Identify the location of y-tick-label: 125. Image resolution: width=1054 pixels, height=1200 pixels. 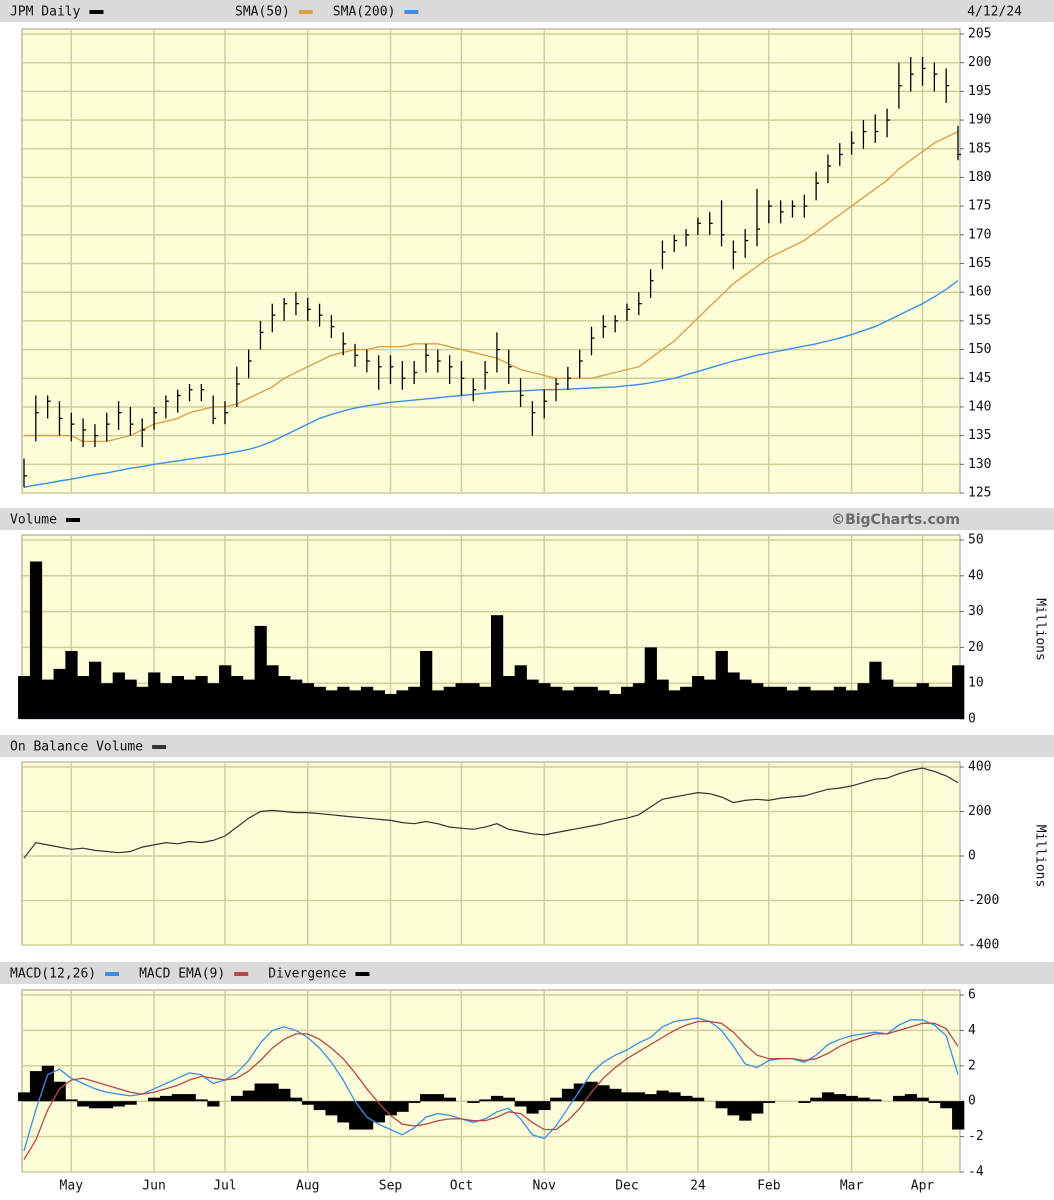
(979, 493).